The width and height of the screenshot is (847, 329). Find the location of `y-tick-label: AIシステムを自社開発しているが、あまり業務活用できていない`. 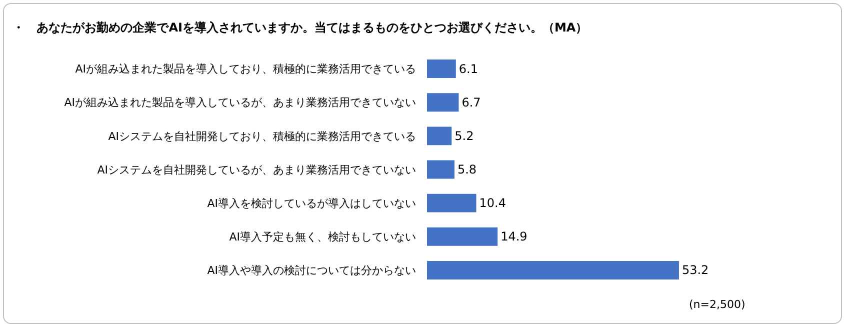

y-tick-label: AIシステムを自社開発しているが、あまり業務活用できていない is located at coordinates (256, 169).